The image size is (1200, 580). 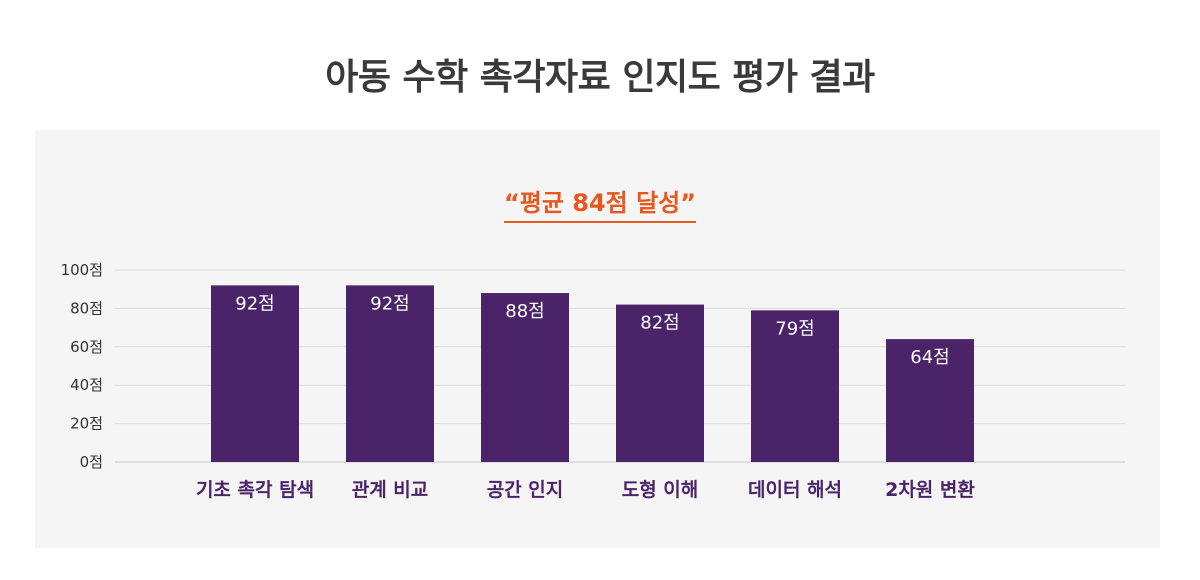 I want to click on average-callout-text: “평균 84점 달성”, so click(x=600, y=203).